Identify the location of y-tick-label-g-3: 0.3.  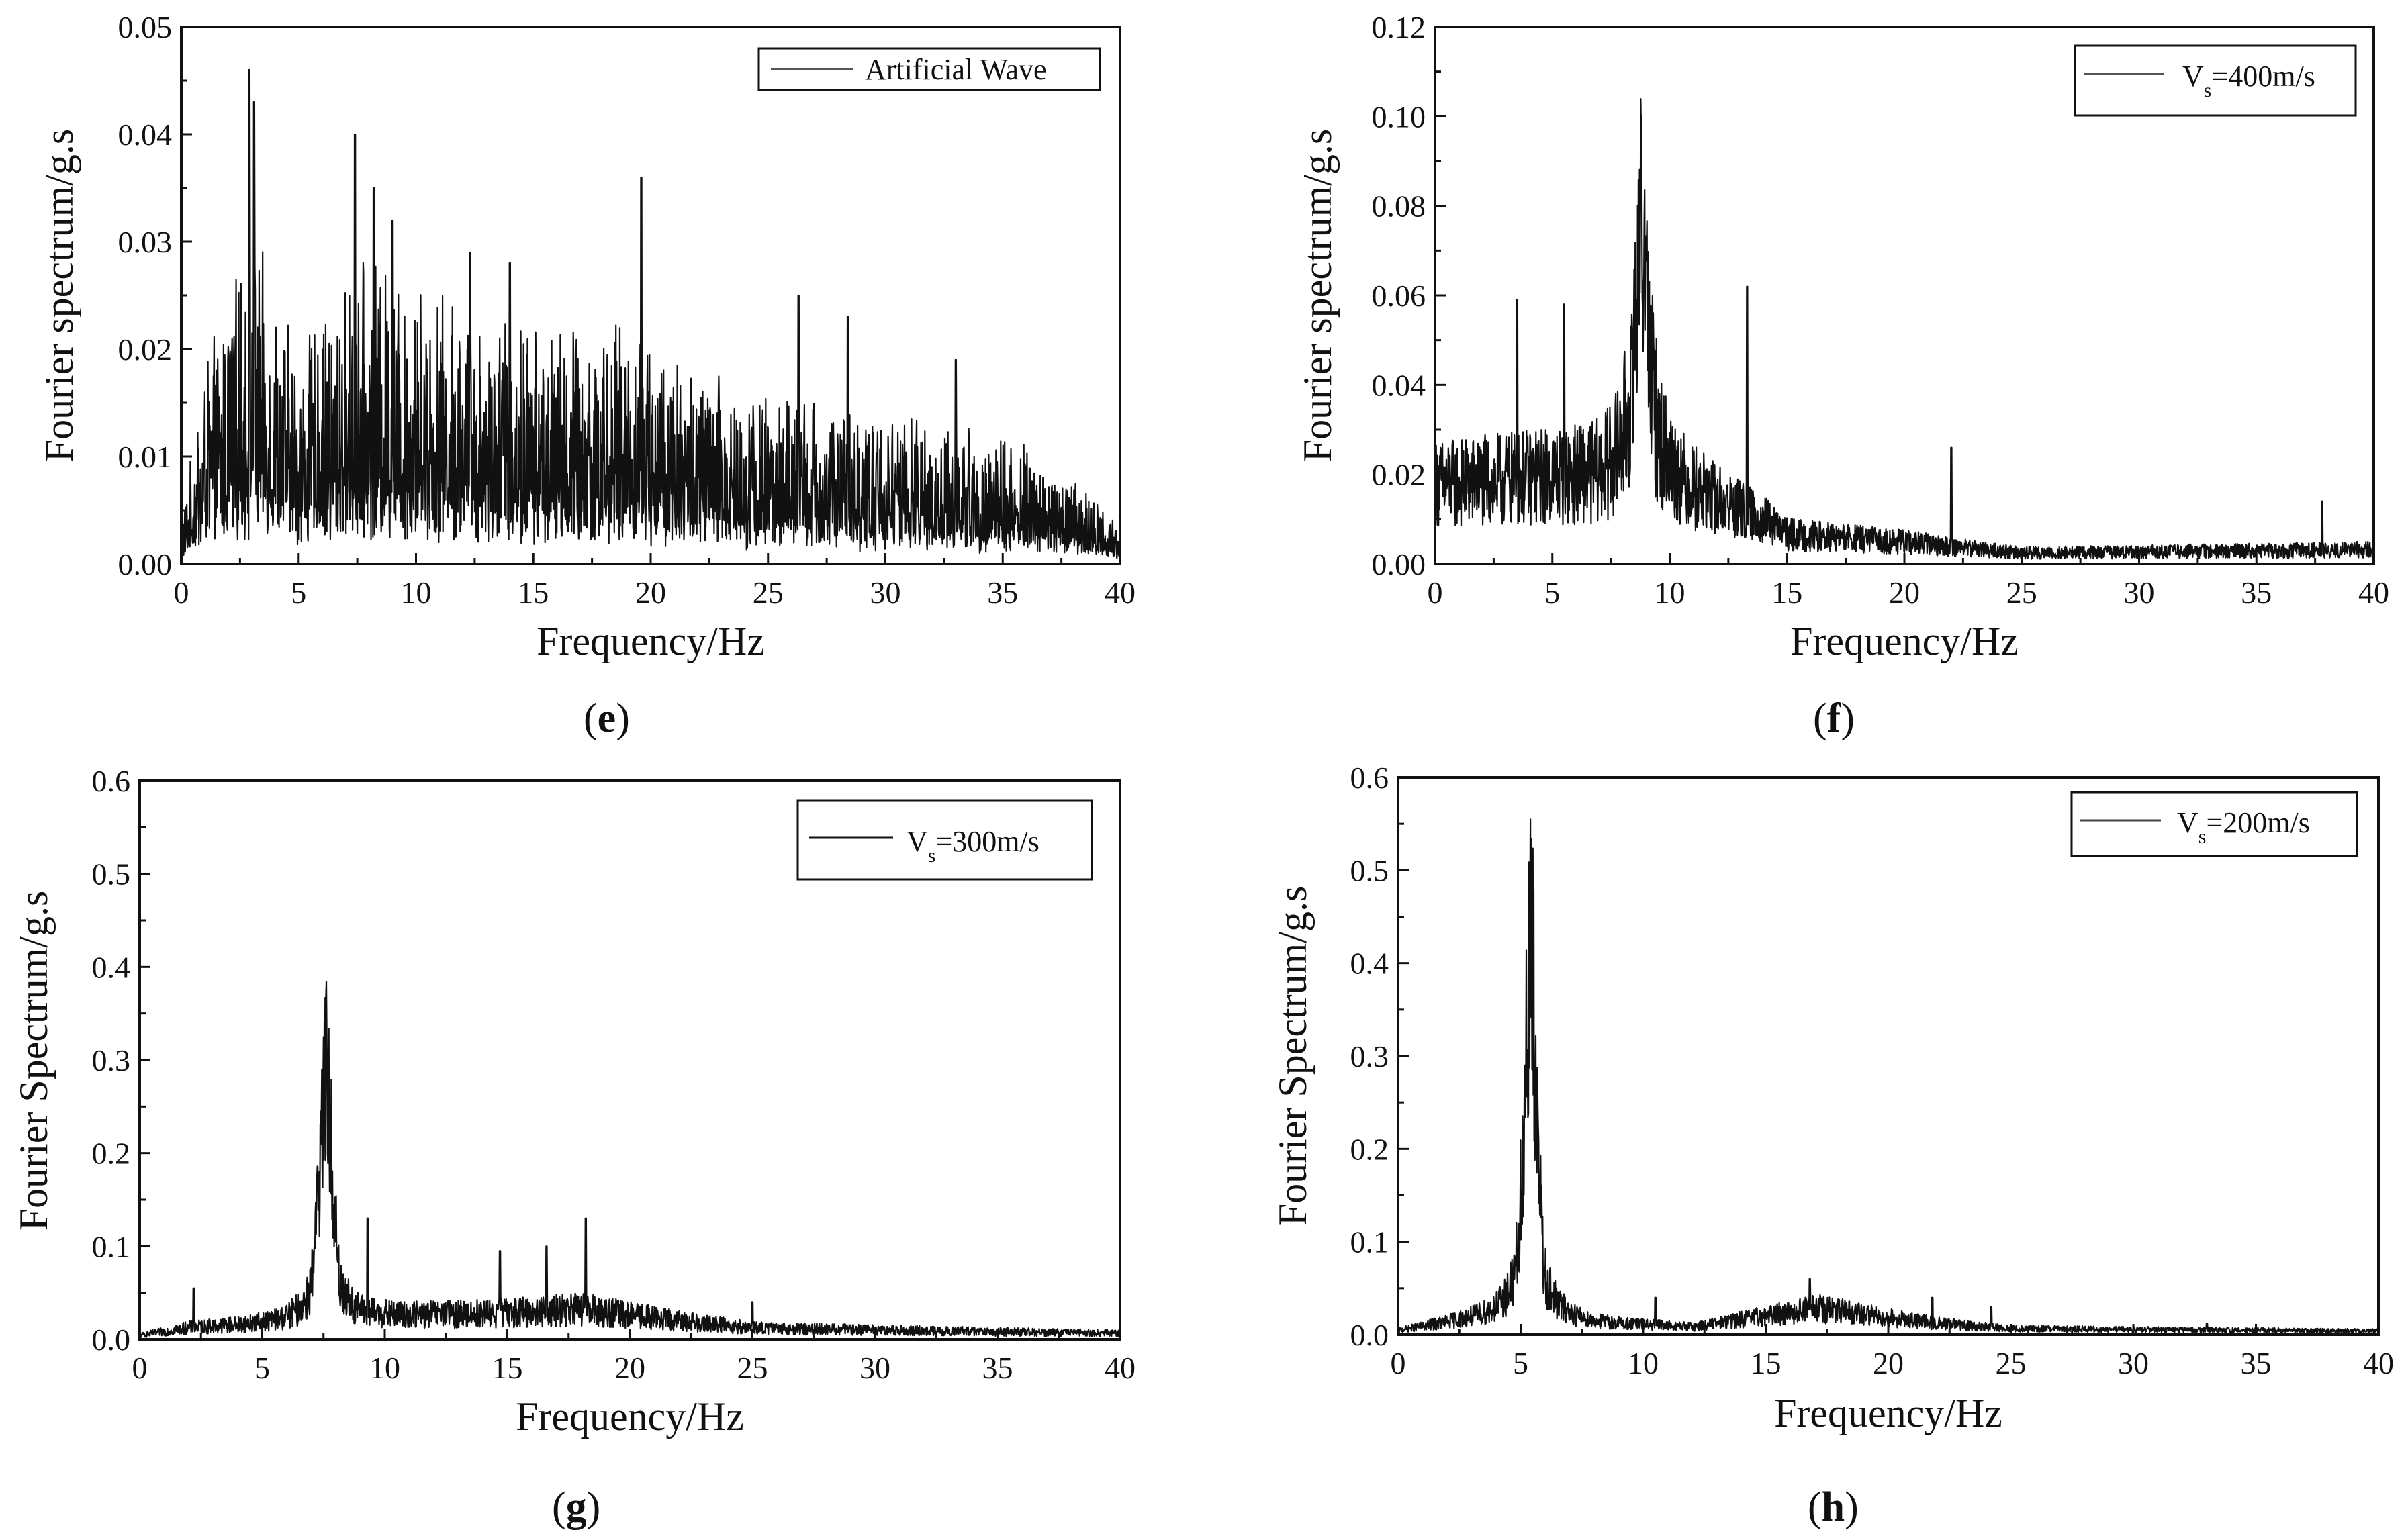
(111, 1060).